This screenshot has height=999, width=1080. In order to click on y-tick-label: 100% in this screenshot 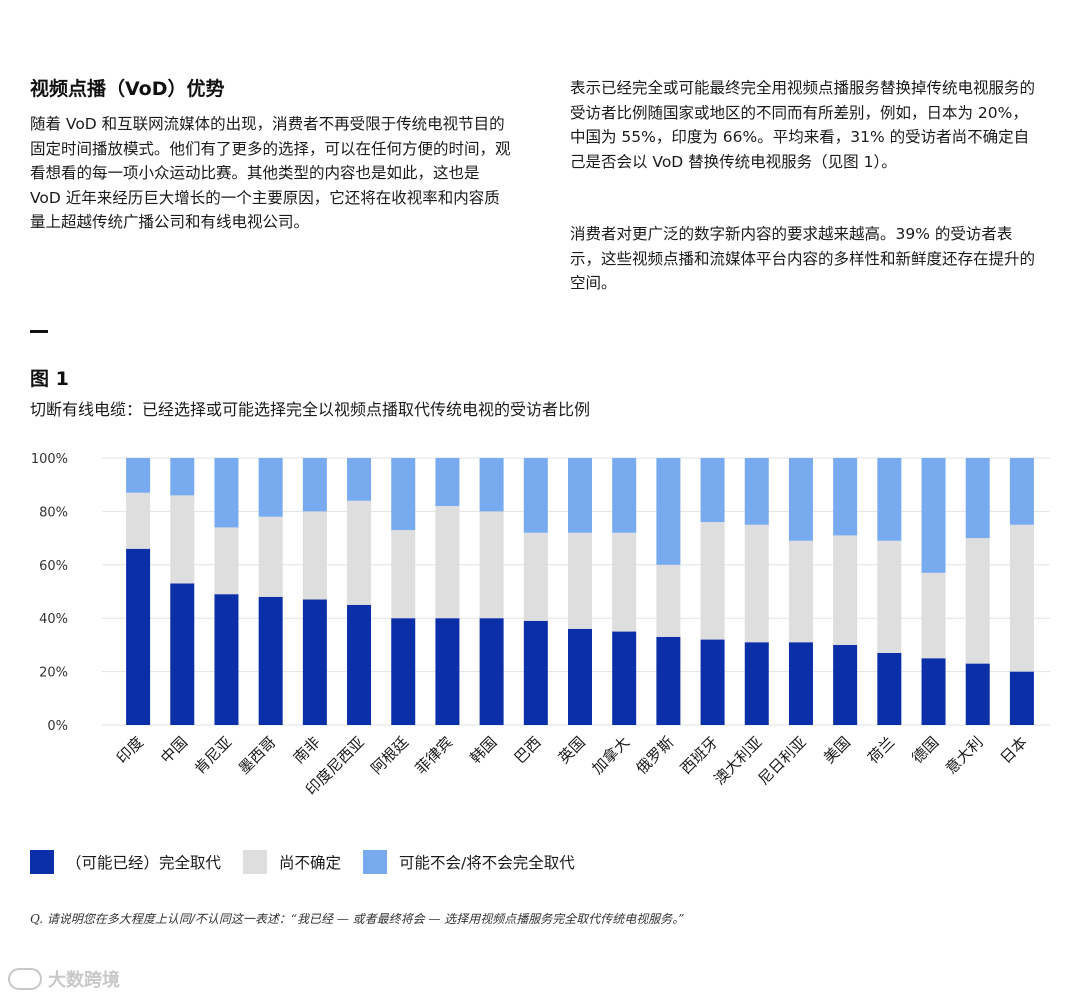, I will do `click(49, 459)`.